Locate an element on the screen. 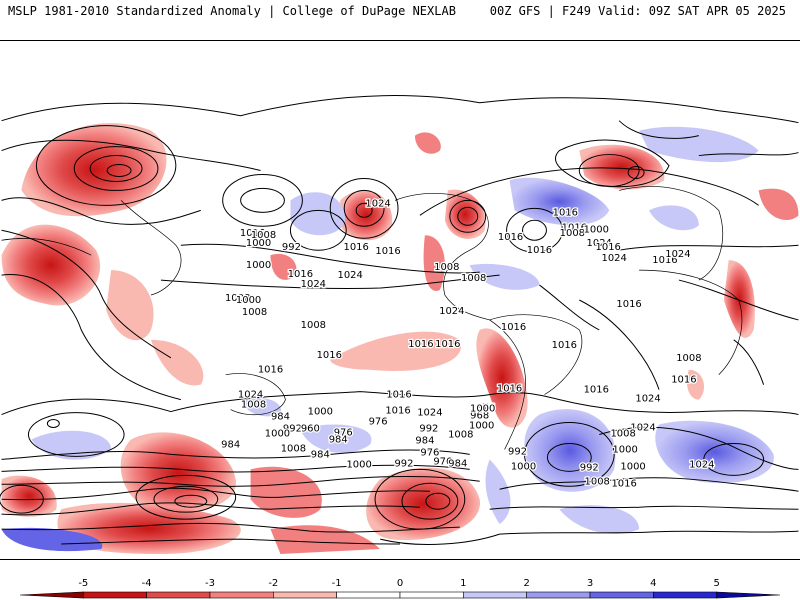 The image size is (800, 600). colorbar-ticks: -5 -4 -3 -2 -1 0 1 2 3 4 5 is located at coordinates (399, 583).